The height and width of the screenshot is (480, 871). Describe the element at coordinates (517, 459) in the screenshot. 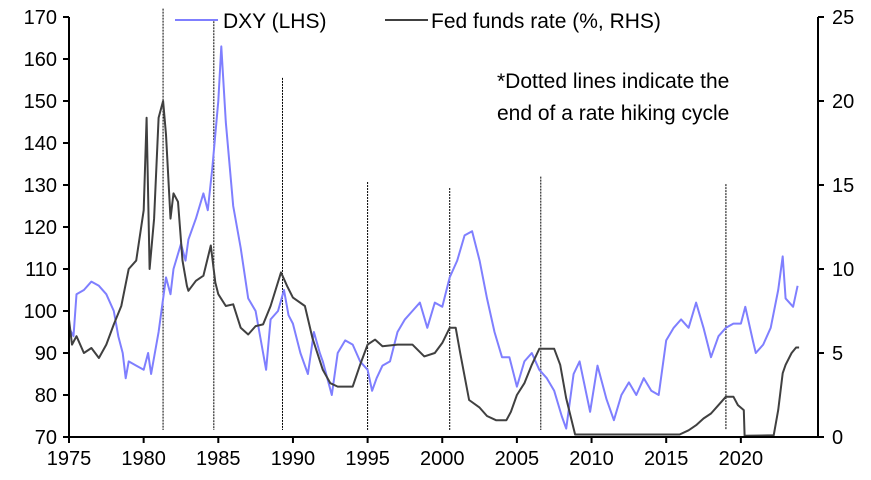

I see `x-axis-tick-label: 2005` at that location.